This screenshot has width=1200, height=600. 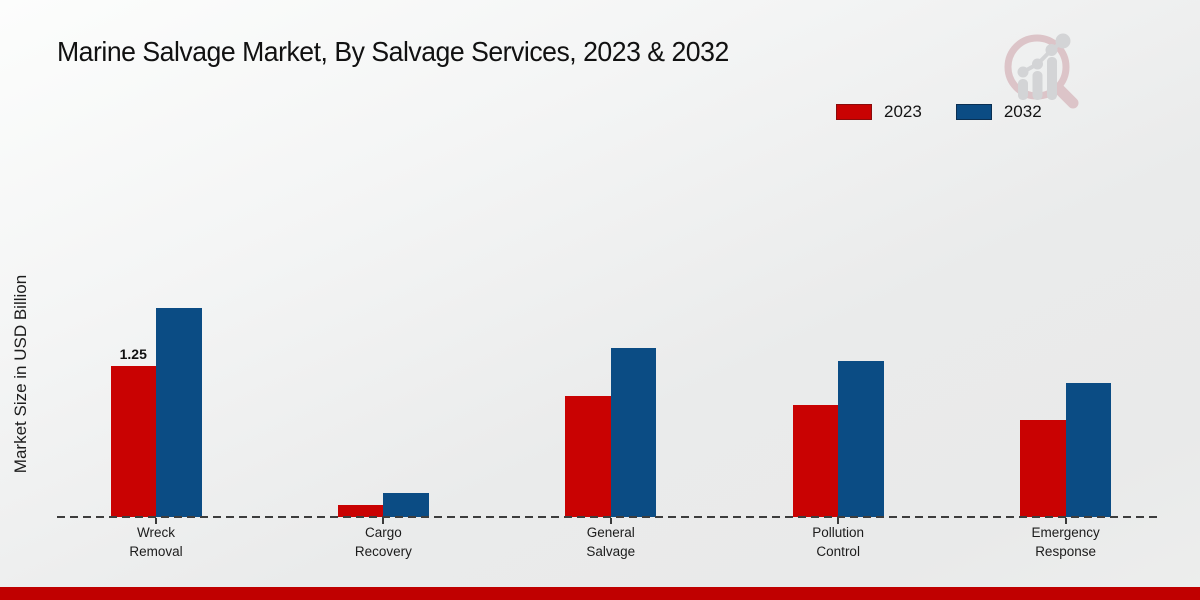 I want to click on x-tick-label-1: Cargo Recovery, so click(x=383, y=542).